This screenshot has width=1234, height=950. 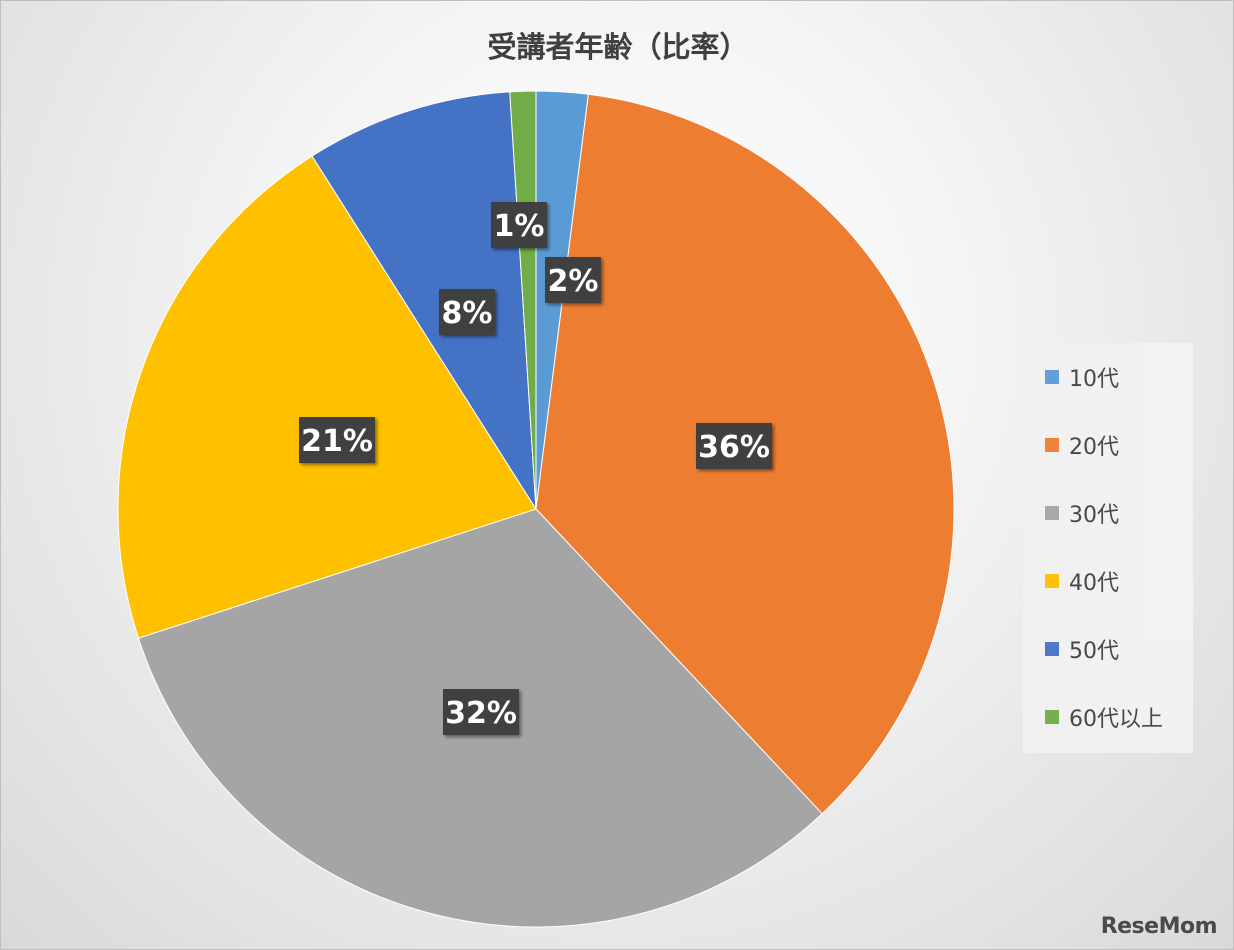 What do you see at coordinates (1094, 515) in the screenshot?
I see `legend-label: 30代` at bounding box center [1094, 515].